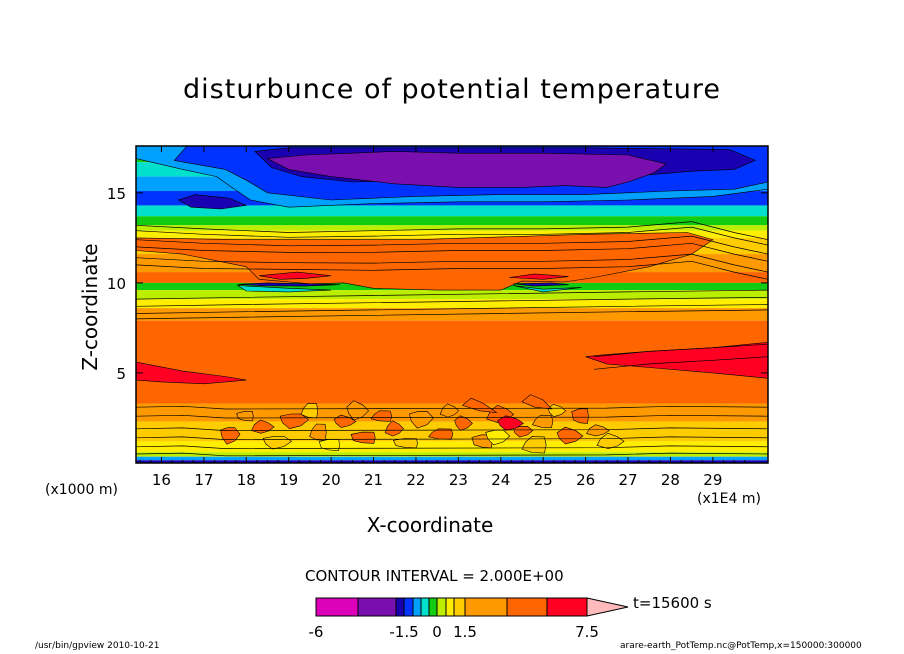 Image resolution: width=904 pixels, height=654 pixels. What do you see at coordinates (121, 374) in the screenshot?
I see `y-tick-label: 5` at bounding box center [121, 374].